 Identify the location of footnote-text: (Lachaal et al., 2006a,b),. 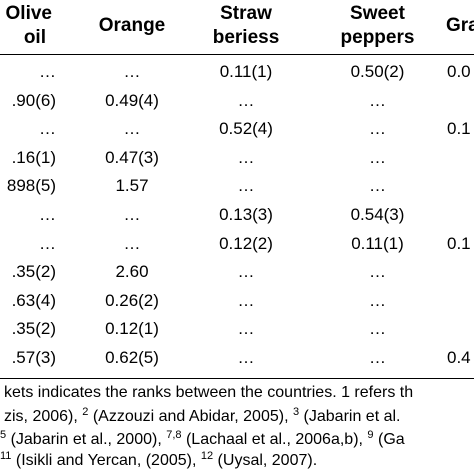
(274, 439).